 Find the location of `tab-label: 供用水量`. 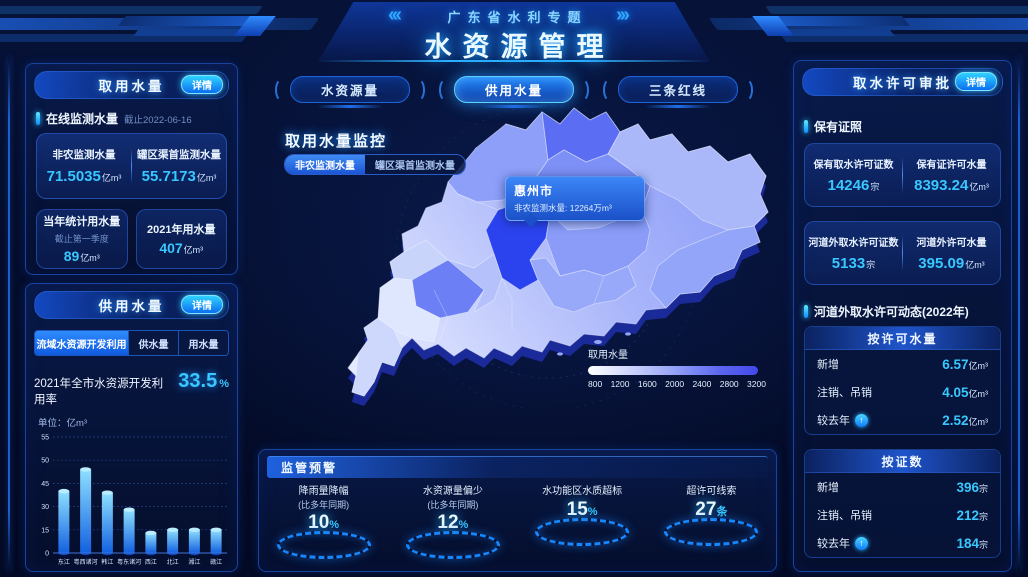

tab-label: 供用水量 is located at coordinates (513, 91).